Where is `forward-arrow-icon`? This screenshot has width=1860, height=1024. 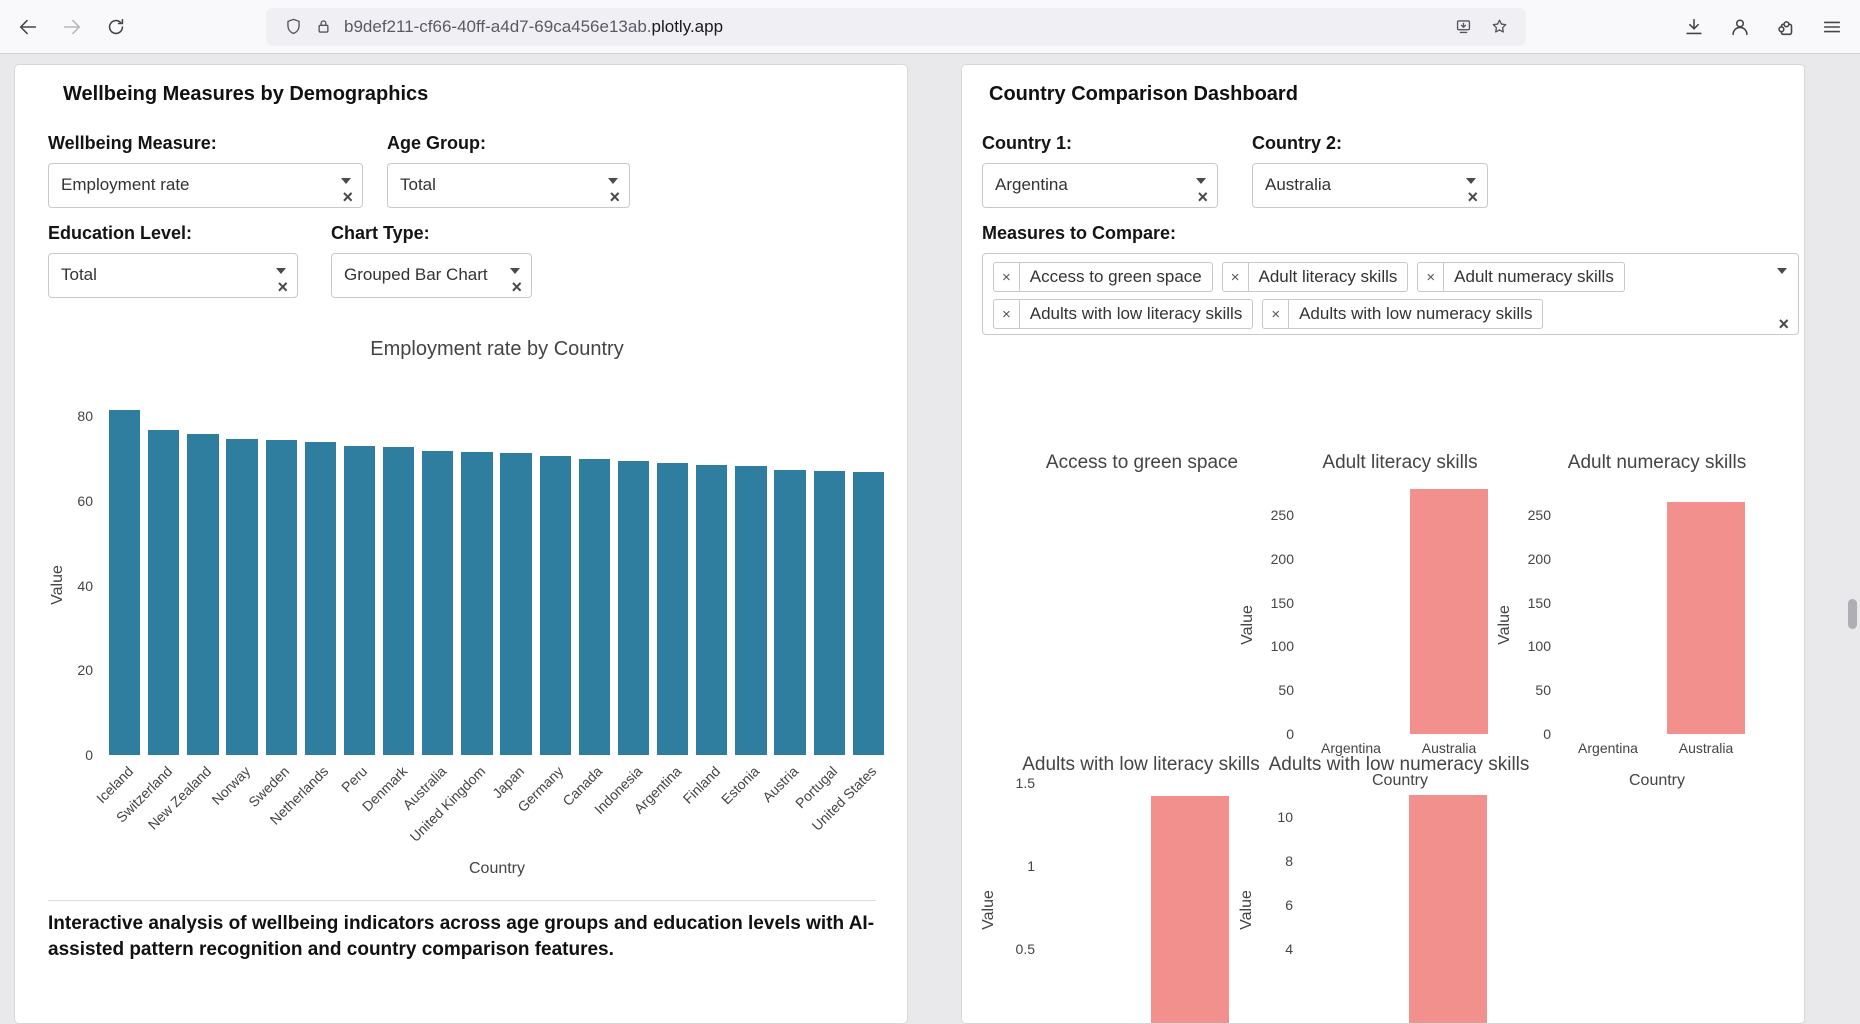
forward-arrow-icon is located at coordinates (72, 26).